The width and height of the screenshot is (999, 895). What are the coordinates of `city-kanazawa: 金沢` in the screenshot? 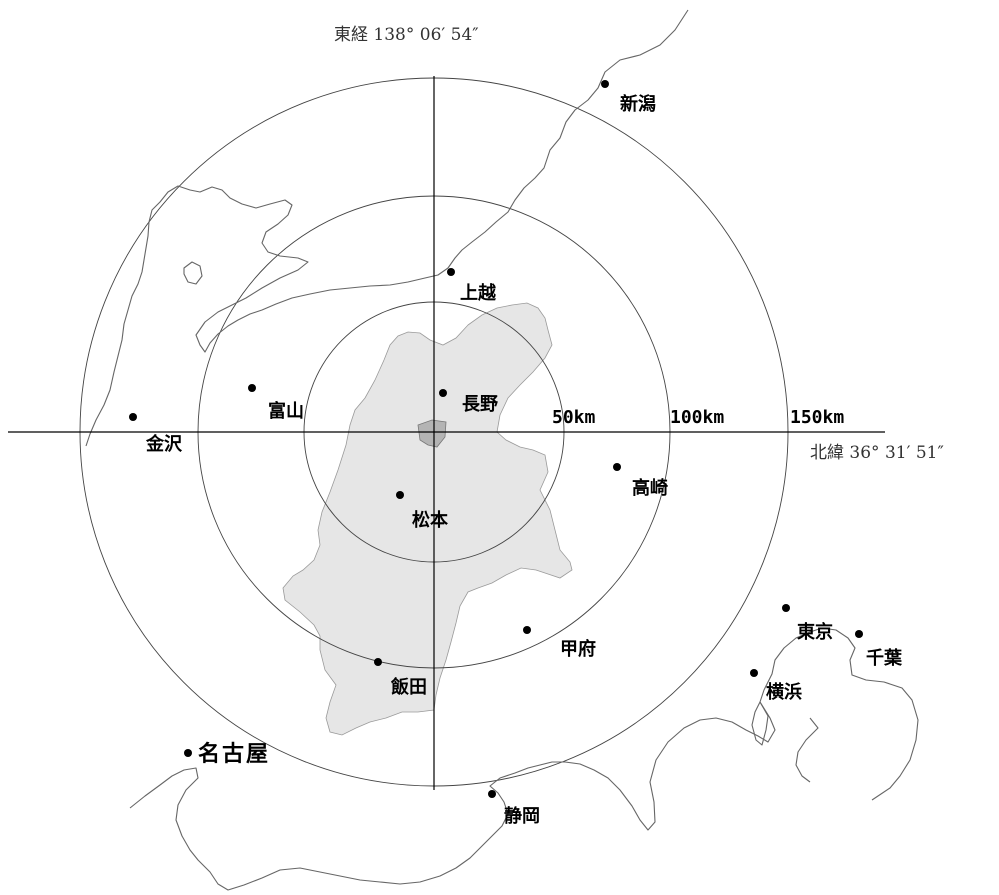 It's located at (156, 434).